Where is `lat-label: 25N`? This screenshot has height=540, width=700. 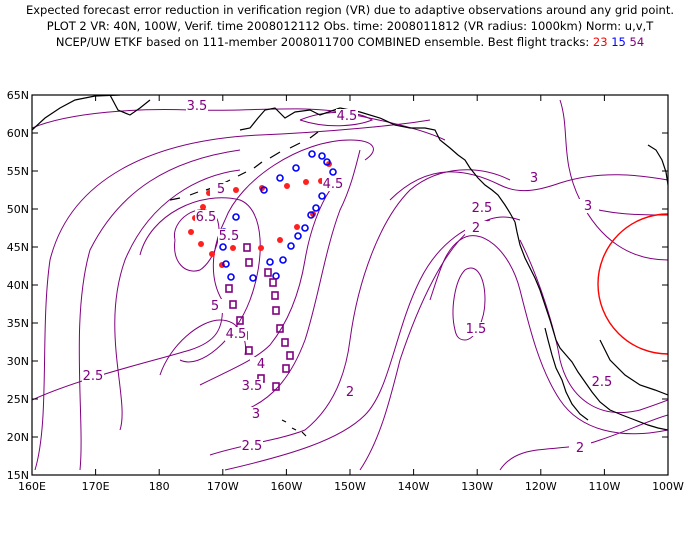 lat-label: 25N is located at coordinates (18, 399).